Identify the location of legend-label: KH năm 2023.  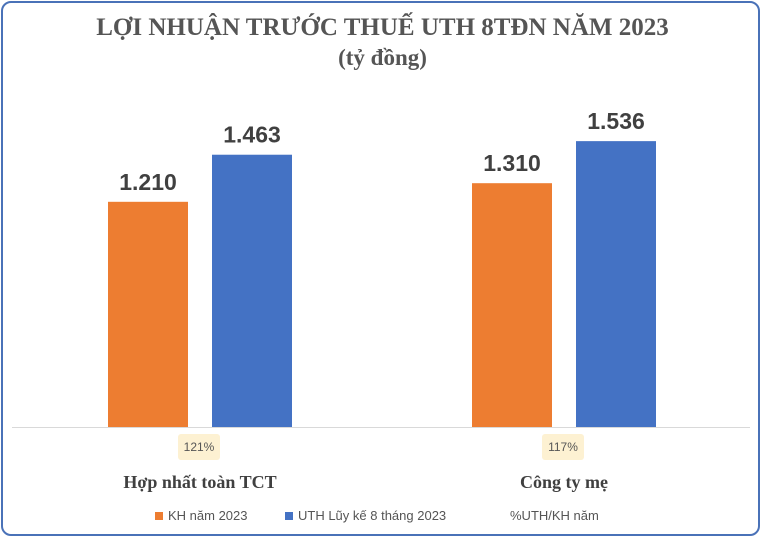
(208, 515).